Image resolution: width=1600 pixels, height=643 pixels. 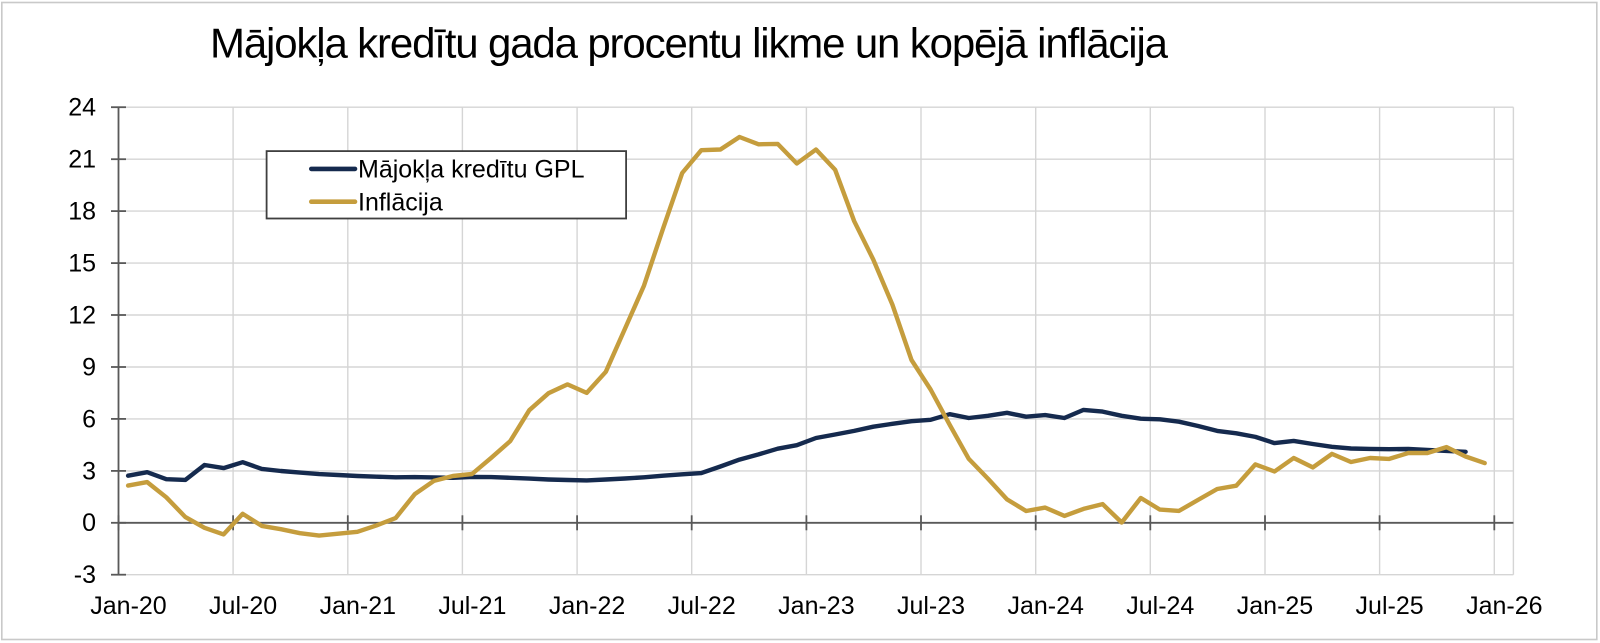 I want to click on svg-text: Jan-23, so click(x=816, y=606).